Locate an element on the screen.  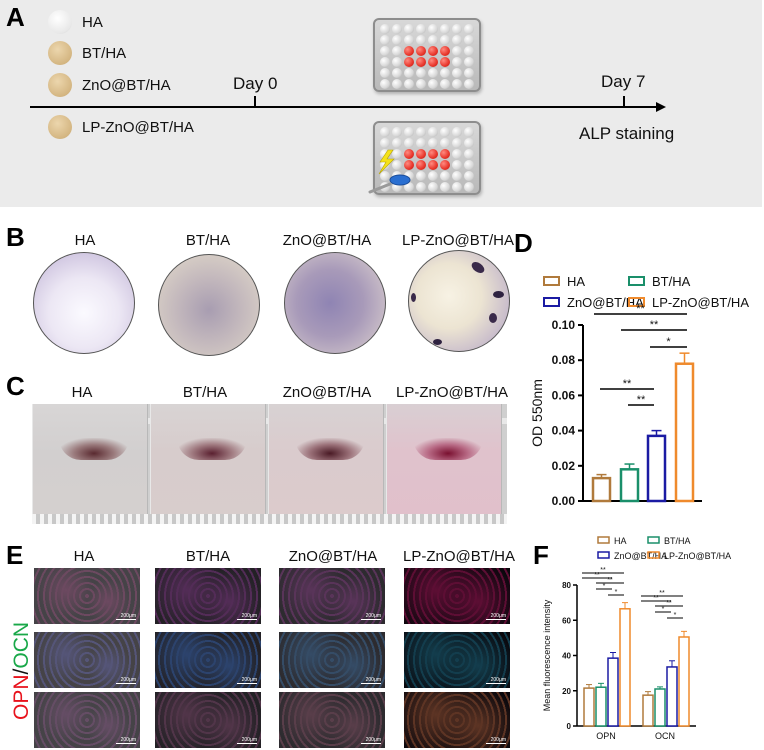
panel-letter-a: A is located at coordinates (15, 17).